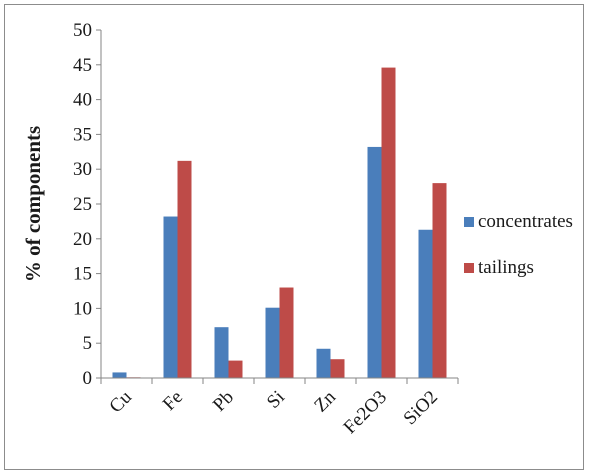 This screenshot has height=475, width=589. What do you see at coordinates (82, 169) in the screenshot?
I see `y-tick-label: 30` at bounding box center [82, 169].